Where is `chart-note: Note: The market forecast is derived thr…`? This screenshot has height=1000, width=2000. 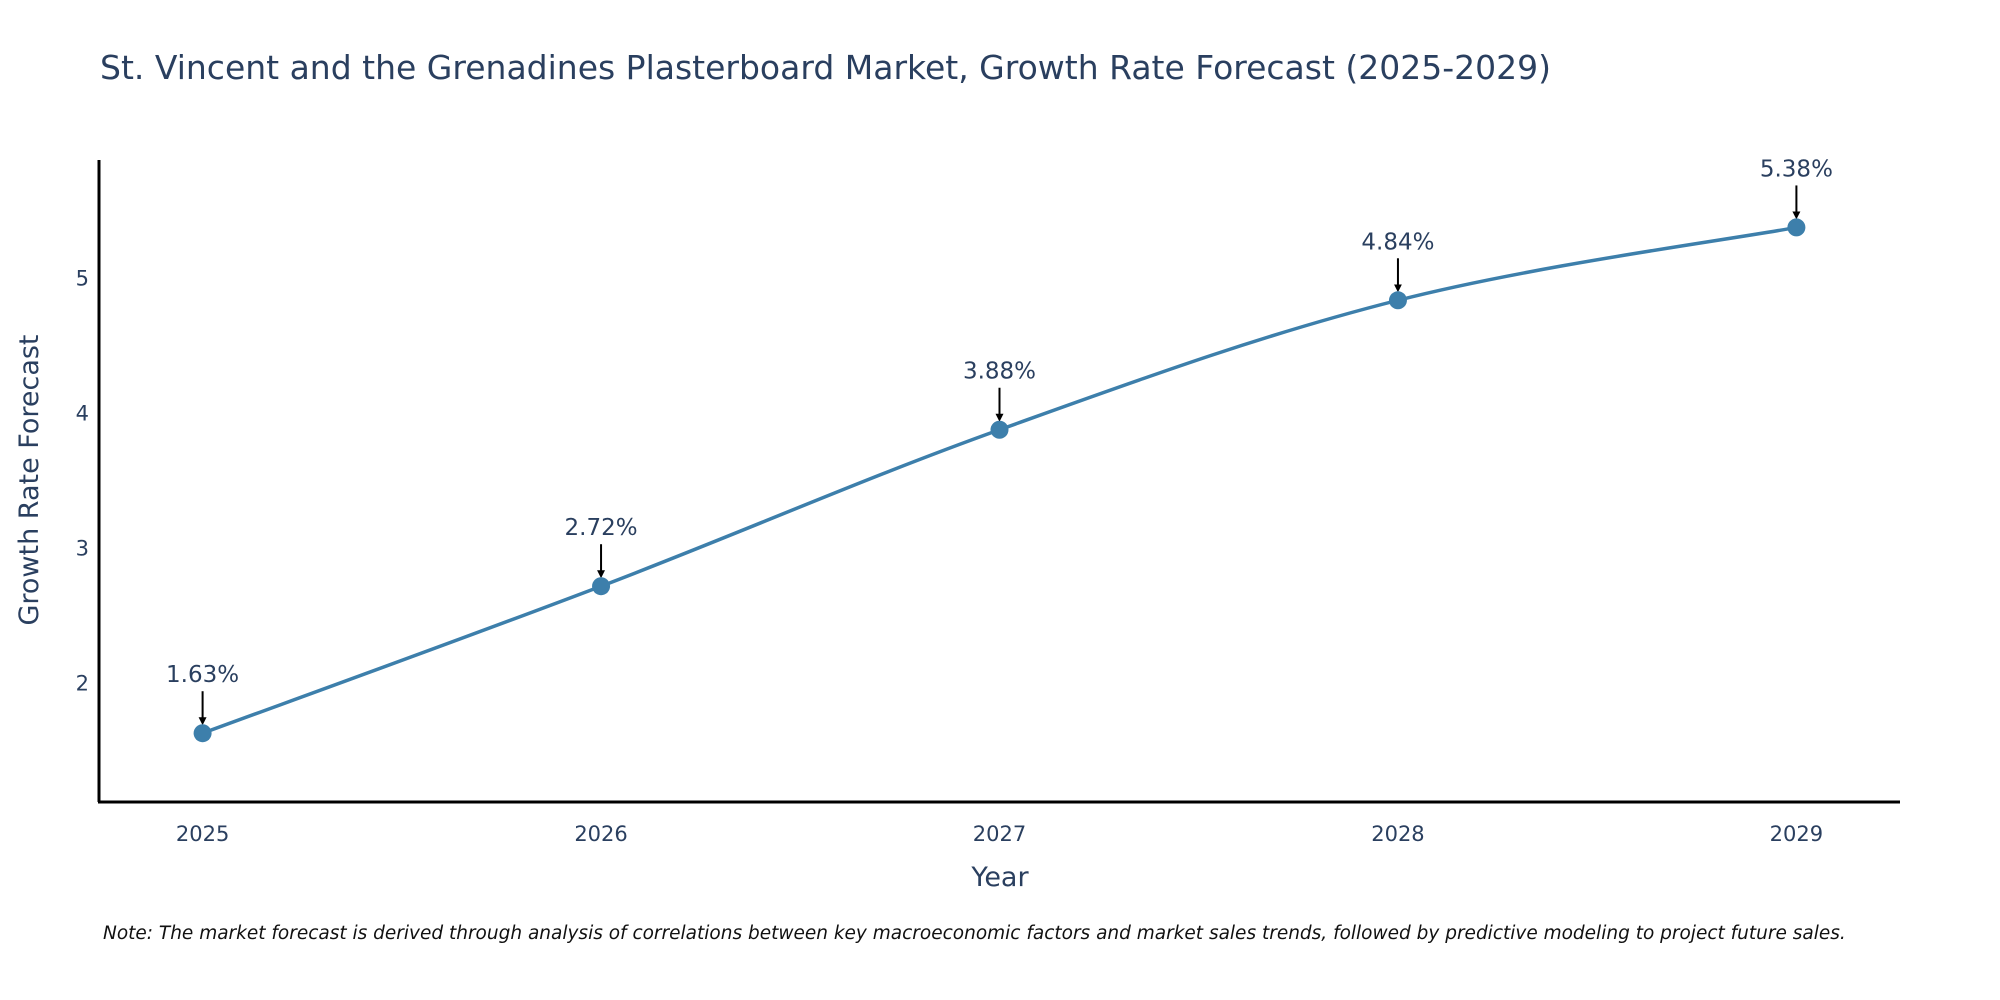 chart-note: Note: The market forecast is derived thr… is located at coordinates (974, 933).